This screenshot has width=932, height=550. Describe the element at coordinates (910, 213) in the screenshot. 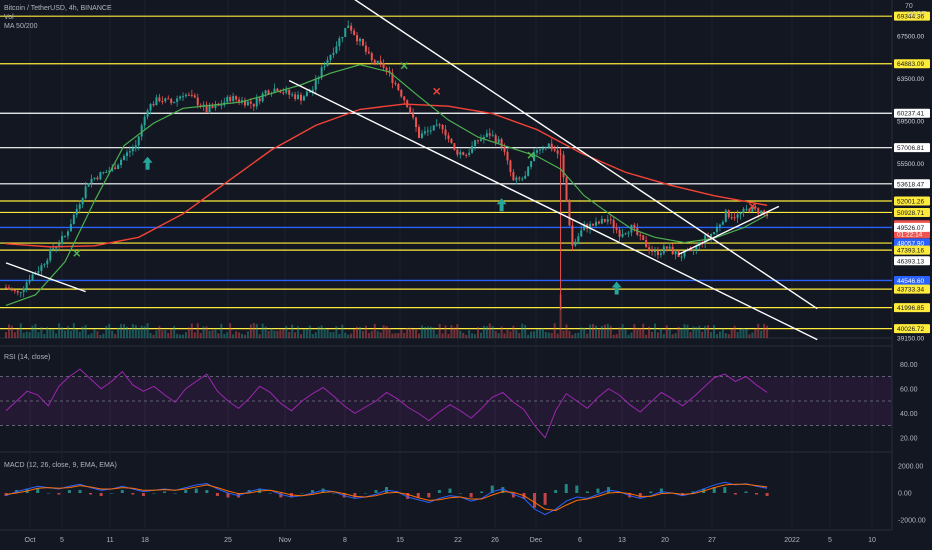

I see `price-label: 50928.71` at that location.